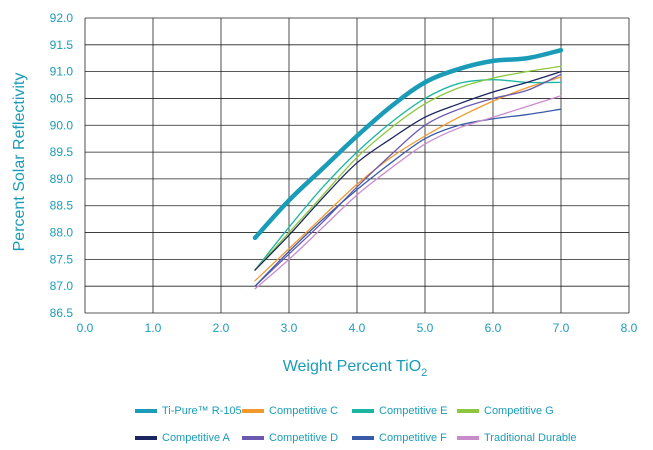 Image resolution: width=653 pixels, height=450 pixels. Describe the element at coordinates (62, 72) in the screenshot. I see `y-tick-label: 91.0` at that location.